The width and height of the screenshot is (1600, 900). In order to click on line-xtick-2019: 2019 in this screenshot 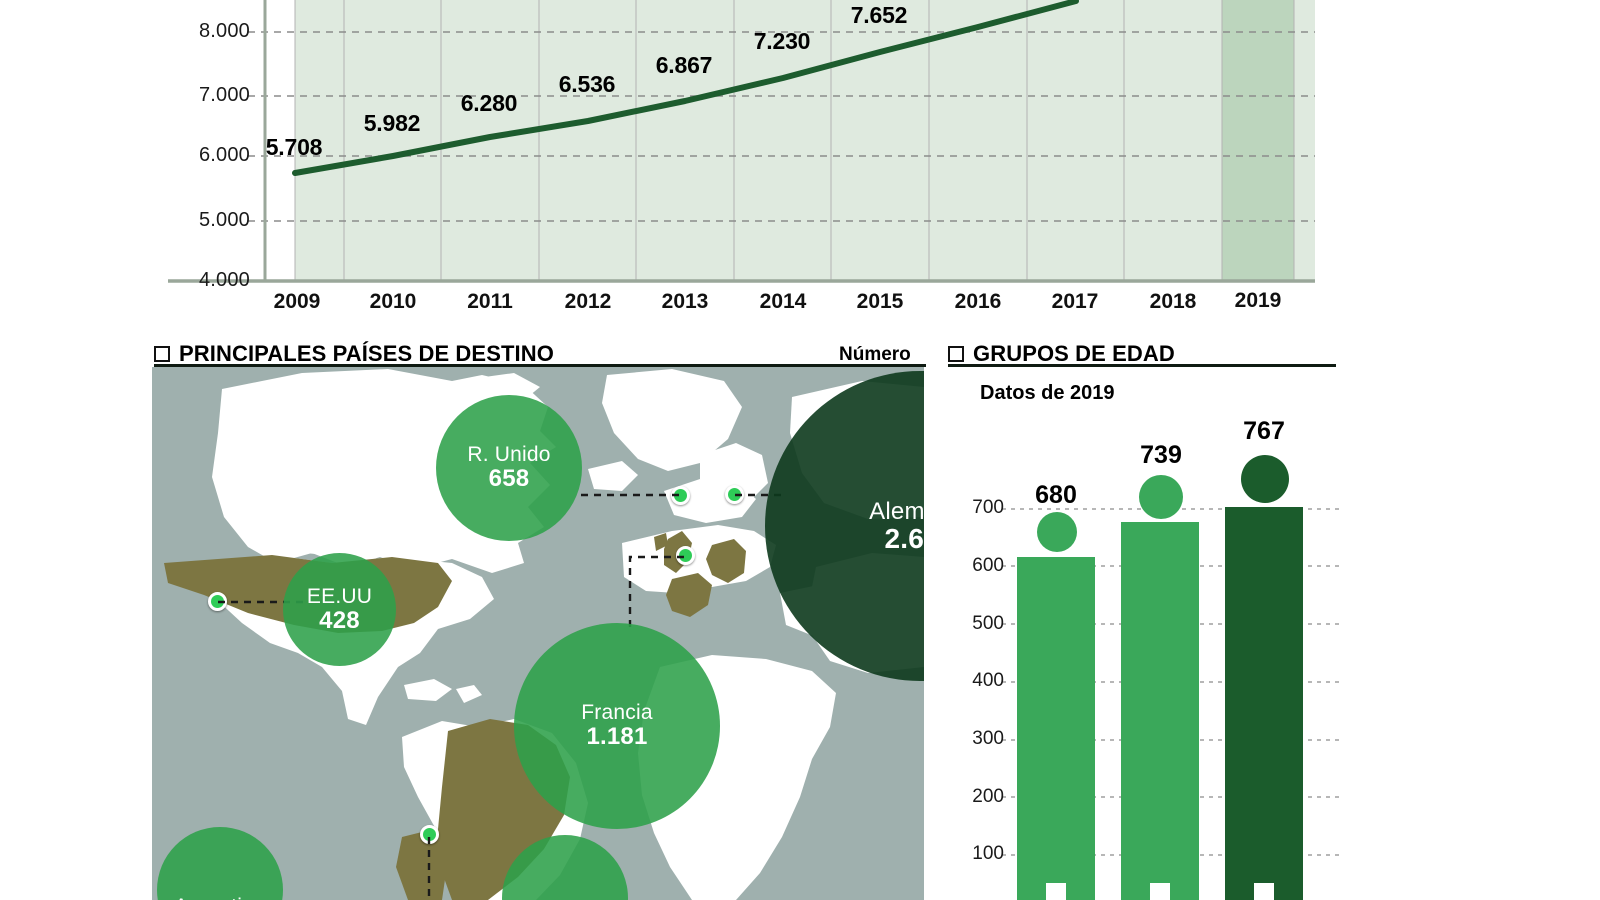, I will do `click(1258, 300)`.